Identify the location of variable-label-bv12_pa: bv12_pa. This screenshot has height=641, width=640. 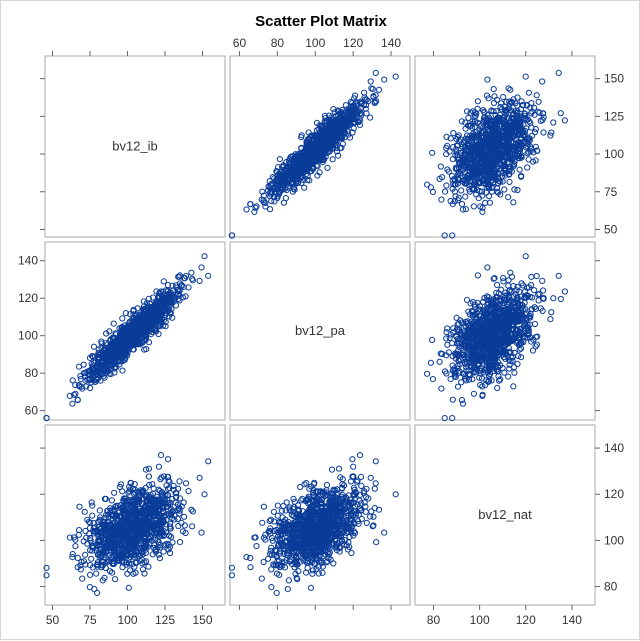
(320, 330).